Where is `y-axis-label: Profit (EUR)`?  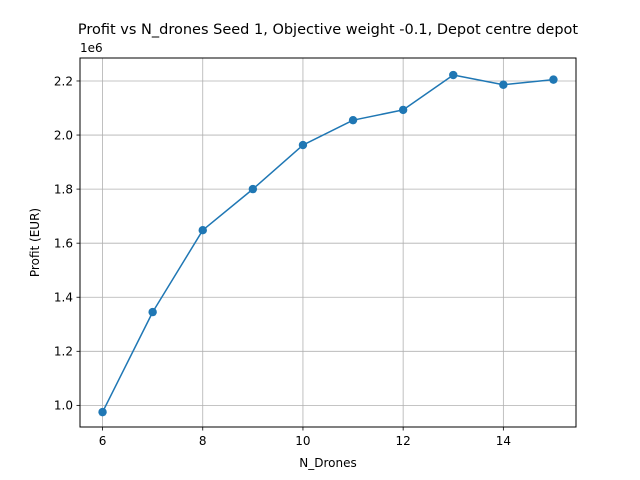 y-axis-label: Profit (EUR) is located at coordinates (35, 242).